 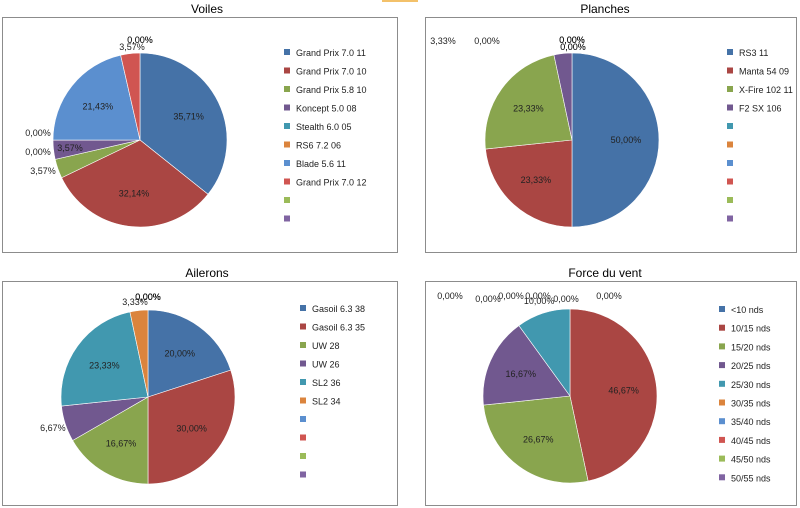 I want to click on data-label-force-du-vent-6: 0,00%, so click(x=511, y=296).